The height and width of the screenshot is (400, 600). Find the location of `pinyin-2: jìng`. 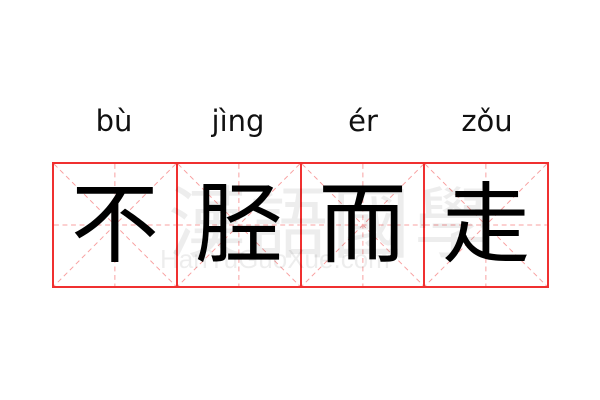

pinyin-2: jìng is located at coordinates (238, 121).